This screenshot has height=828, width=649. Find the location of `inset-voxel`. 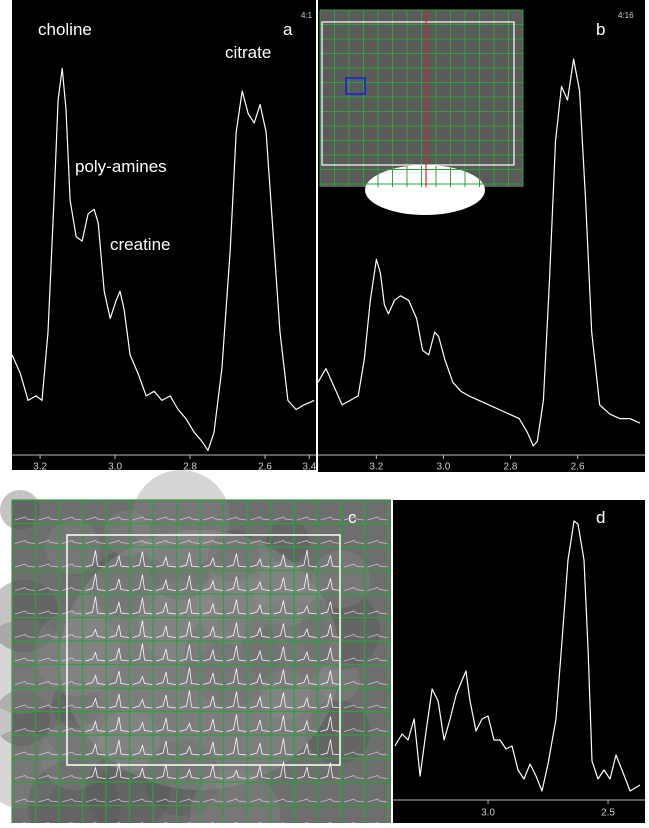

inset-voxel is located at coordinates (355, 86).